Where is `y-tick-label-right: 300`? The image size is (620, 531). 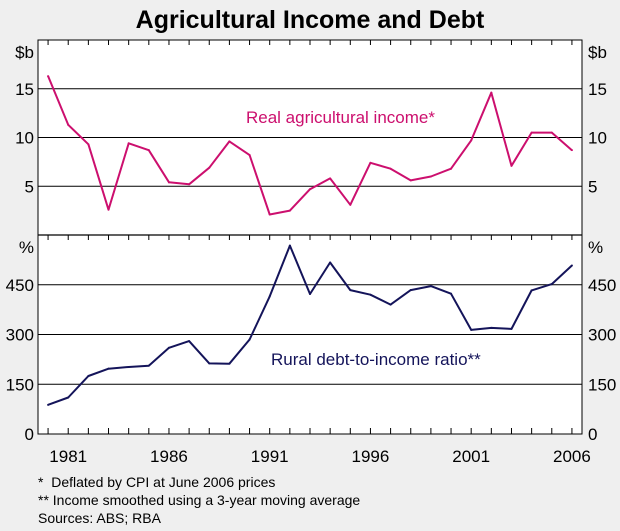 y-tick-label-right: 300 is located at coordinates (602, 335).